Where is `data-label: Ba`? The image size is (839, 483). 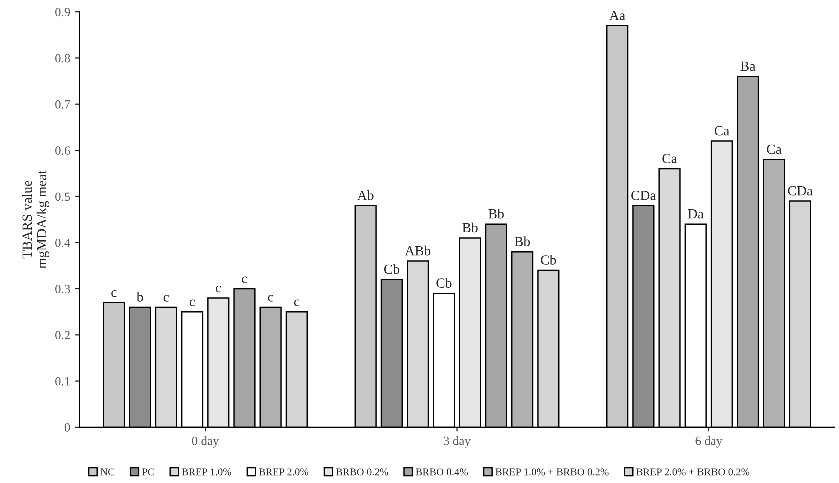 data-label: Ba is located at coordinates (748, 67).